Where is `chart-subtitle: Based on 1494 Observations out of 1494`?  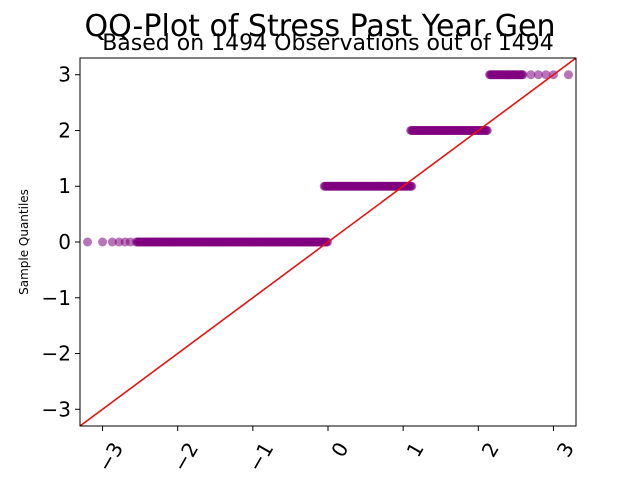 chart-subtitle: Based on 1494 Observations out of 1494 is located at coordinates (328, 43).